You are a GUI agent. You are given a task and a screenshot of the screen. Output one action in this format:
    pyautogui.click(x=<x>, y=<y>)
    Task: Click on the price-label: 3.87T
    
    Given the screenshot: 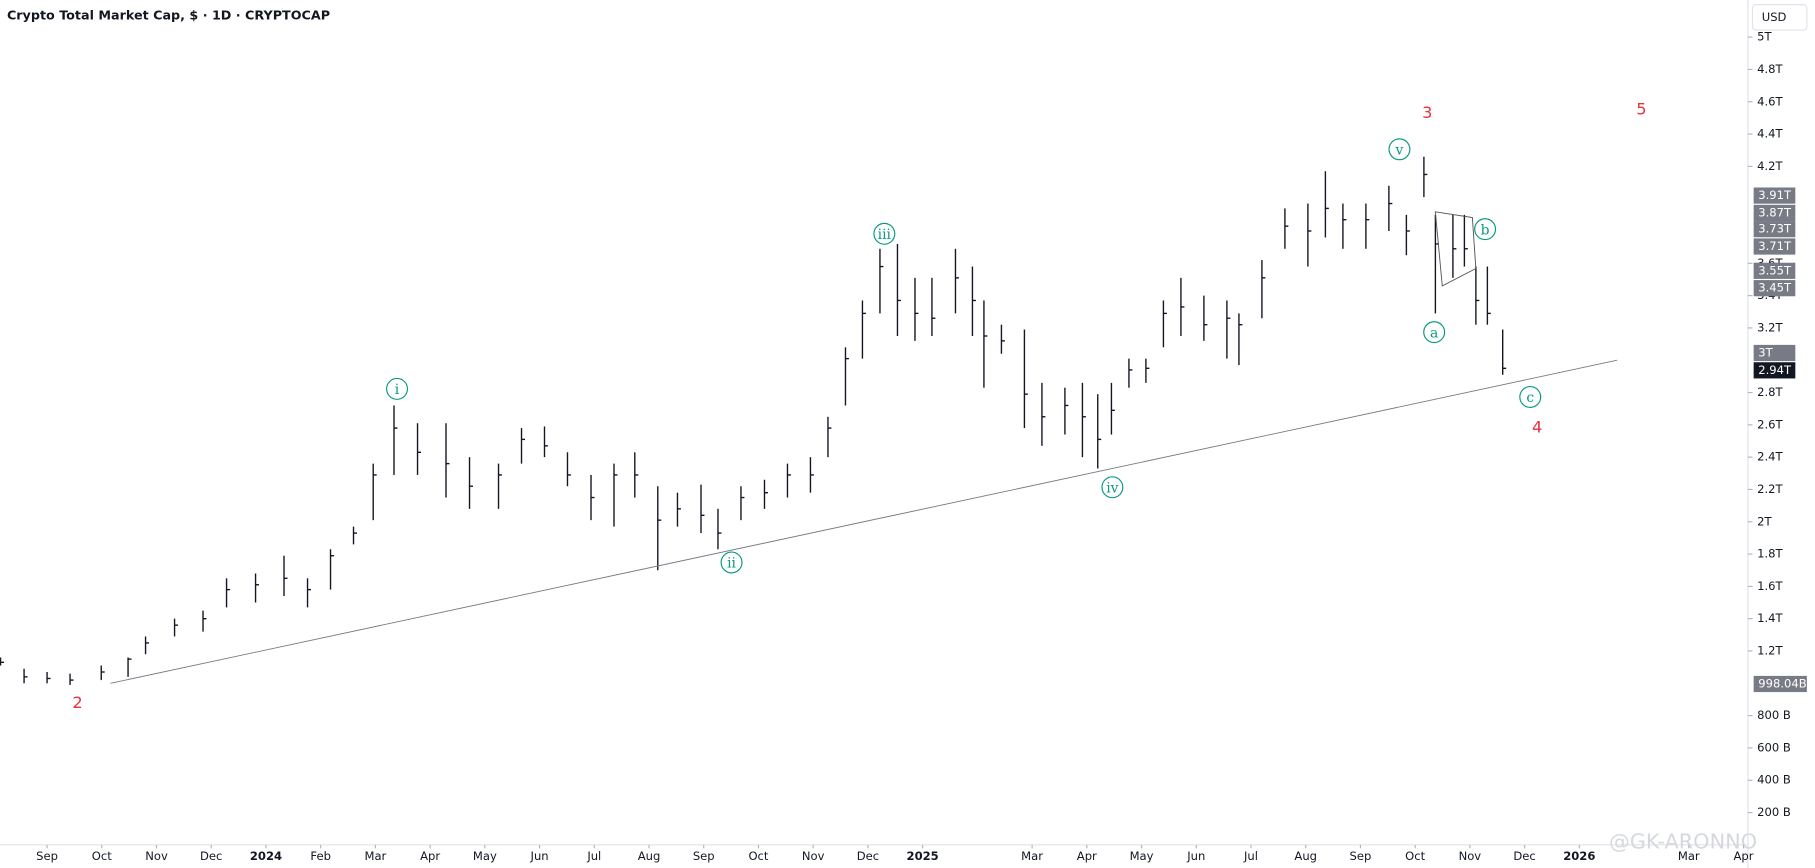 What is the action you would take?
    pyautogui.click(x=1775, y=212)
    